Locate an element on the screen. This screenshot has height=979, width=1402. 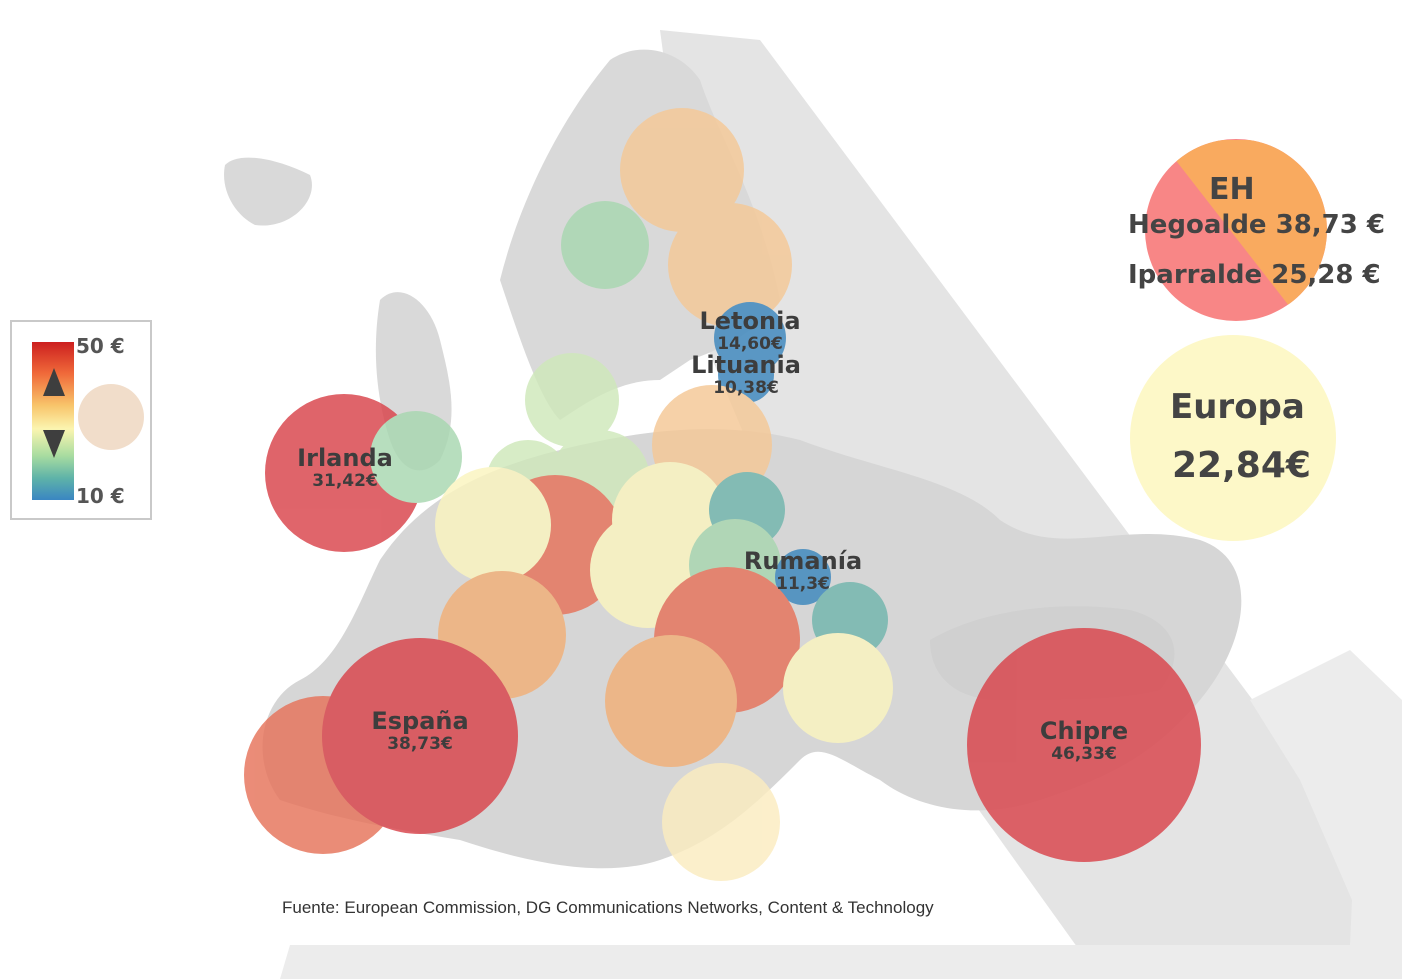
bubble-romania is located at coordinates (803, 577).